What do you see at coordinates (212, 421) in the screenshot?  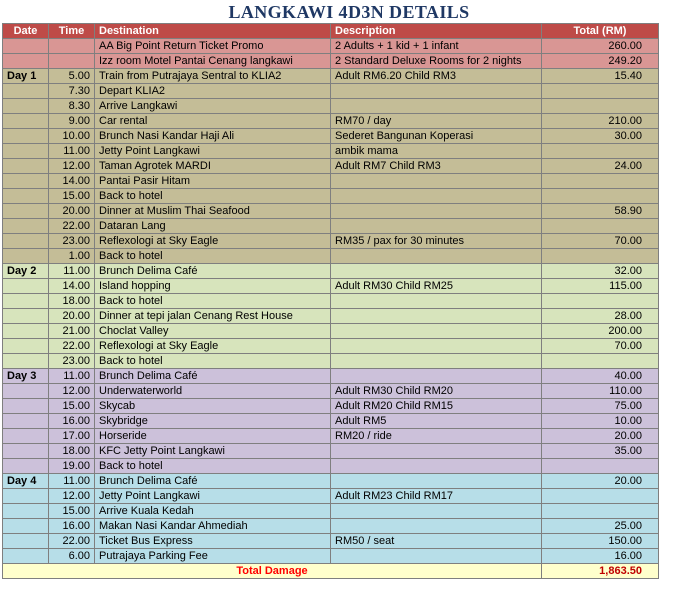 I see `destination-cell: Skybridge` at bounding box center [212, 421].